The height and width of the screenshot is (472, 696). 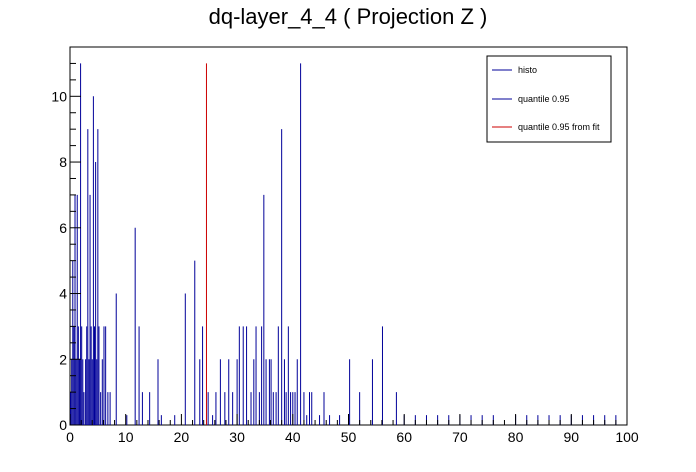 I want to click on chart-title: dq-layer_4_4 ( Projection Z ), so click(x=348, y=16).